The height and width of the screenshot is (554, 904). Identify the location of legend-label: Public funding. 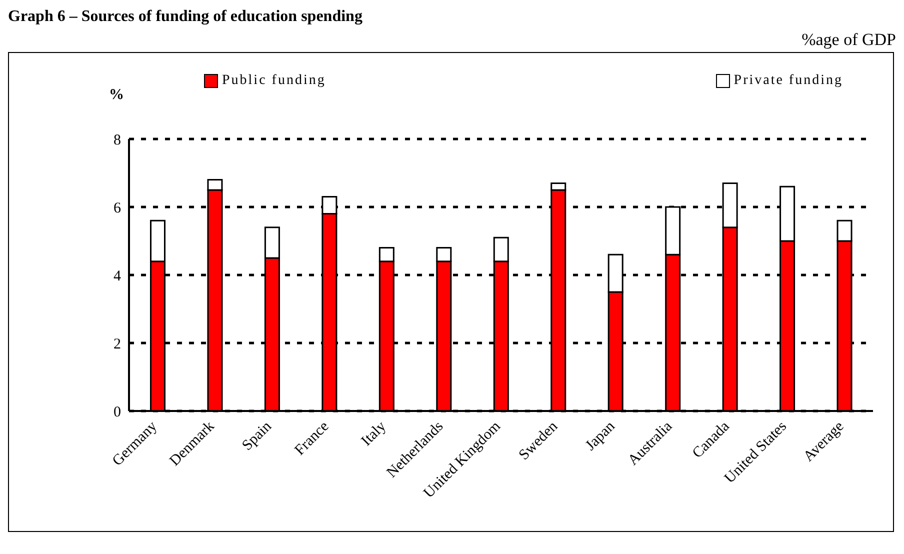
(273, 81).